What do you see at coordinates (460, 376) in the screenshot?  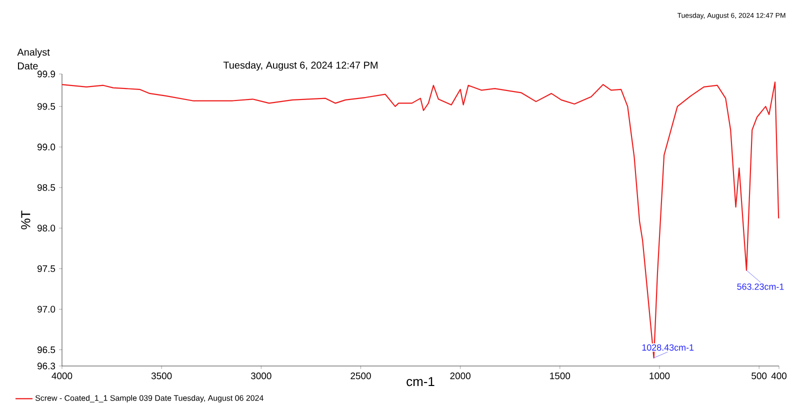 I see `x-tick-label: 2000` at bounding box center [460, 376].